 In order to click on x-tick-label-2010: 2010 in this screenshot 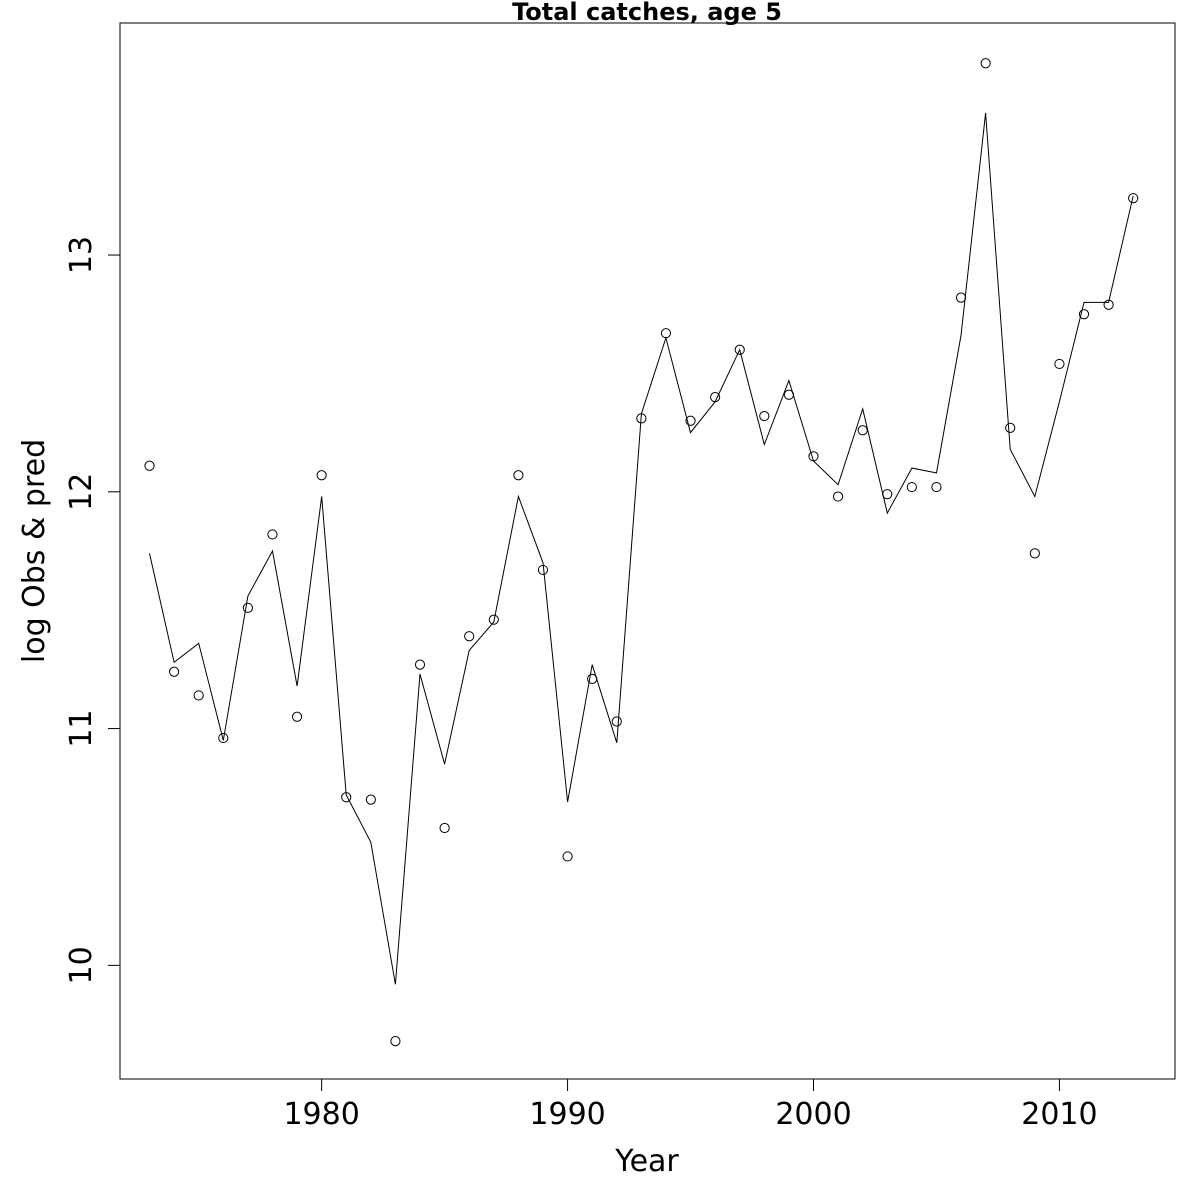, I will do `click(1059, 1114)`.